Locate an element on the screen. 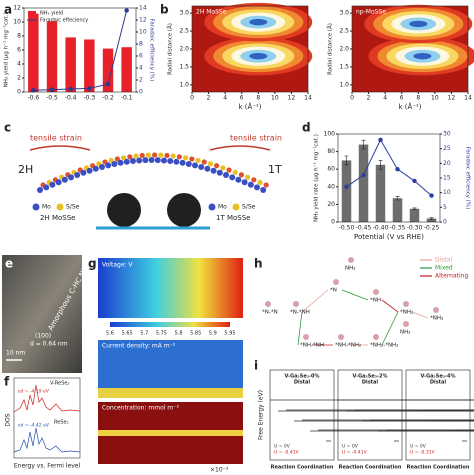 This screenshot has height=475, width=474. y-tick-label: 8 is located at coordinates (19, 36).